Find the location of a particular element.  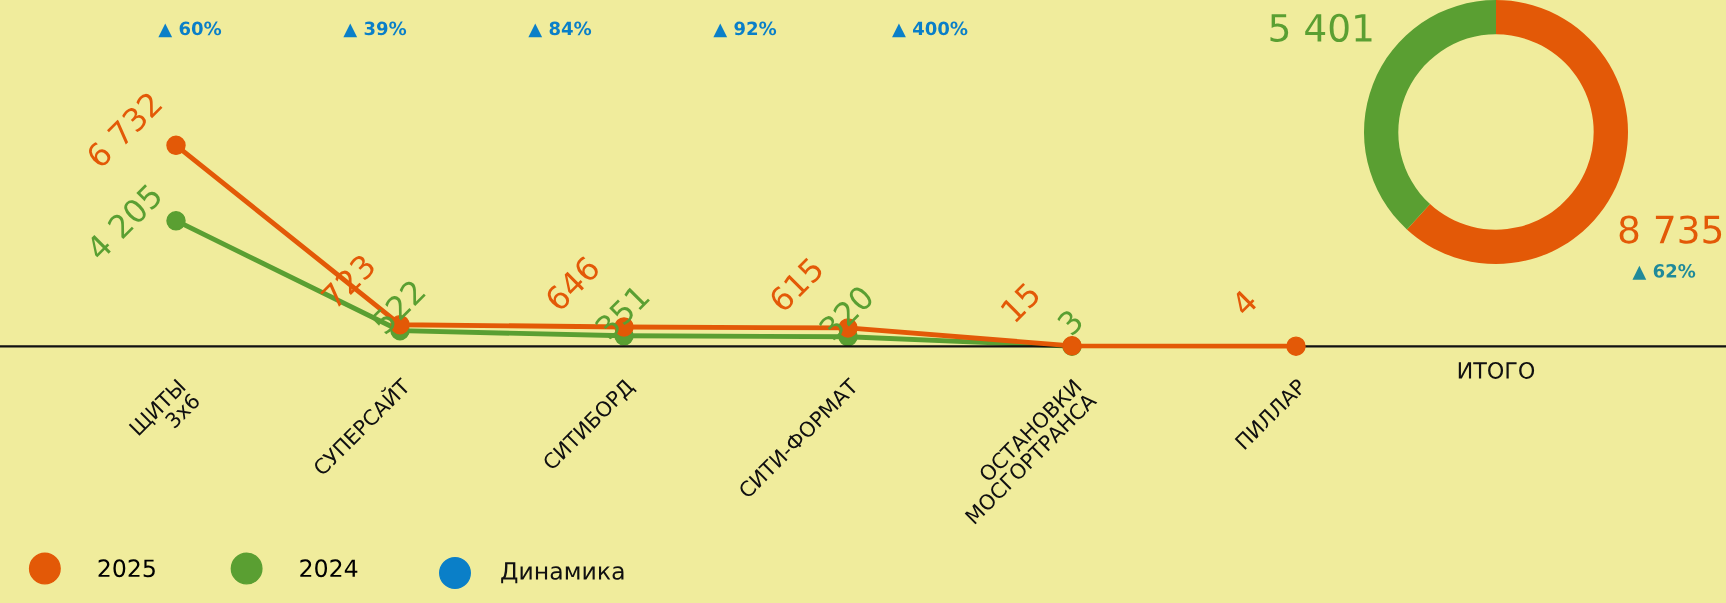

data-label: 6 732 is located at coordinates (123, 130).